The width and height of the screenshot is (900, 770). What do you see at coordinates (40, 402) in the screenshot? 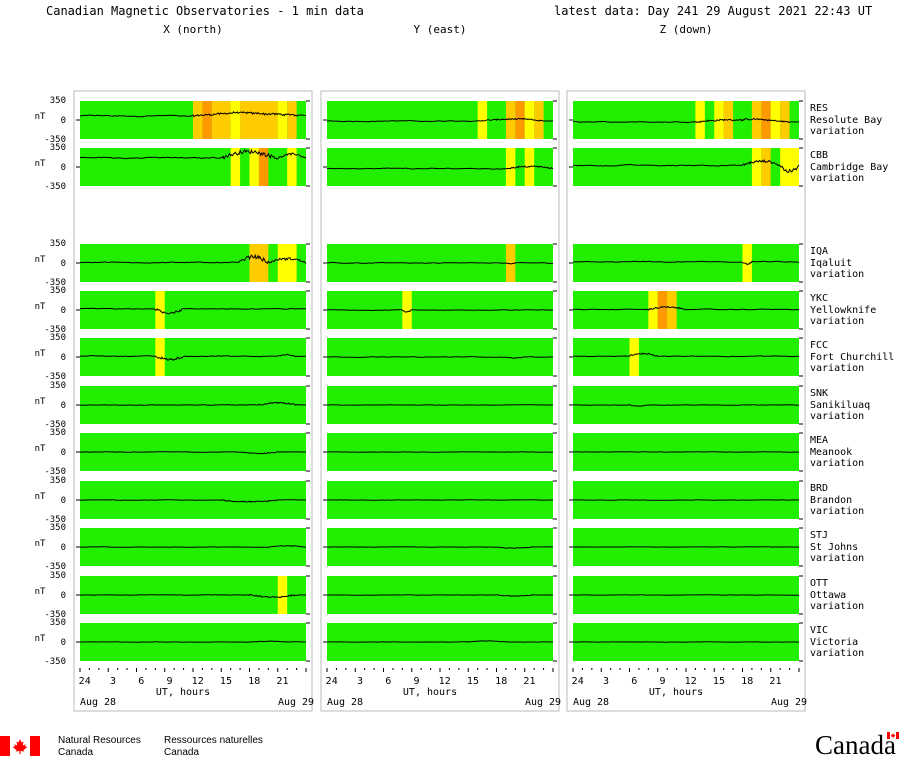
I see `ylabel-snk: nT` at bounding box center [40, 402].